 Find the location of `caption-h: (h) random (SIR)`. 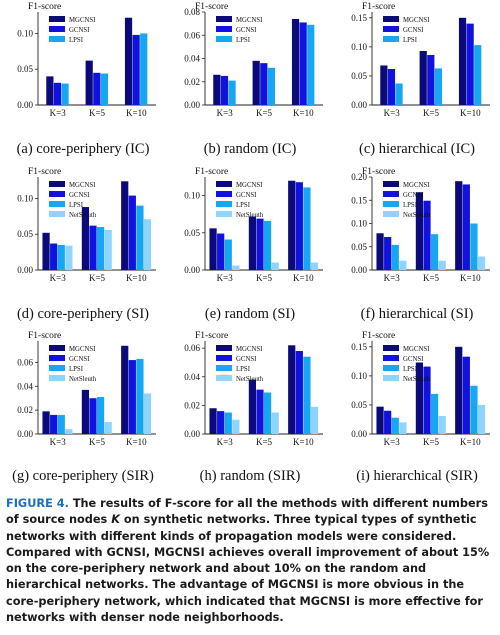

caption-h: (h) random (SIR) is located at coordinates (250, 476).